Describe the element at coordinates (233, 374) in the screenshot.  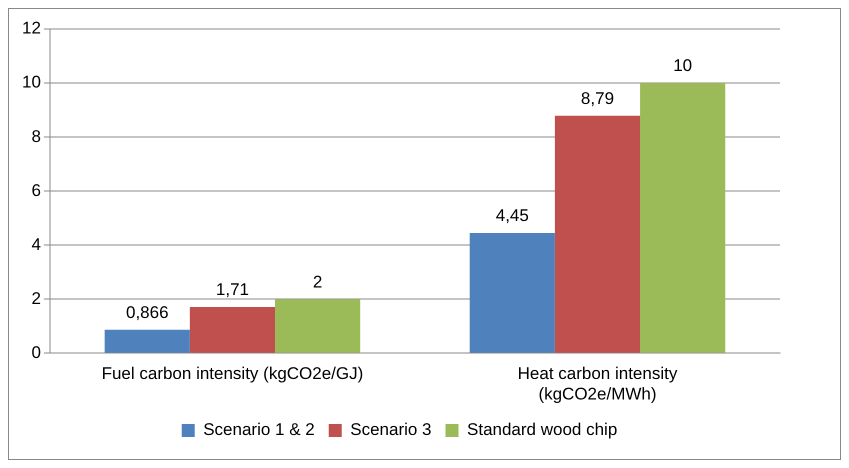
I see `x-tick-label: Fuel carbon intensity (kgCO2e/GJ)` at that location.